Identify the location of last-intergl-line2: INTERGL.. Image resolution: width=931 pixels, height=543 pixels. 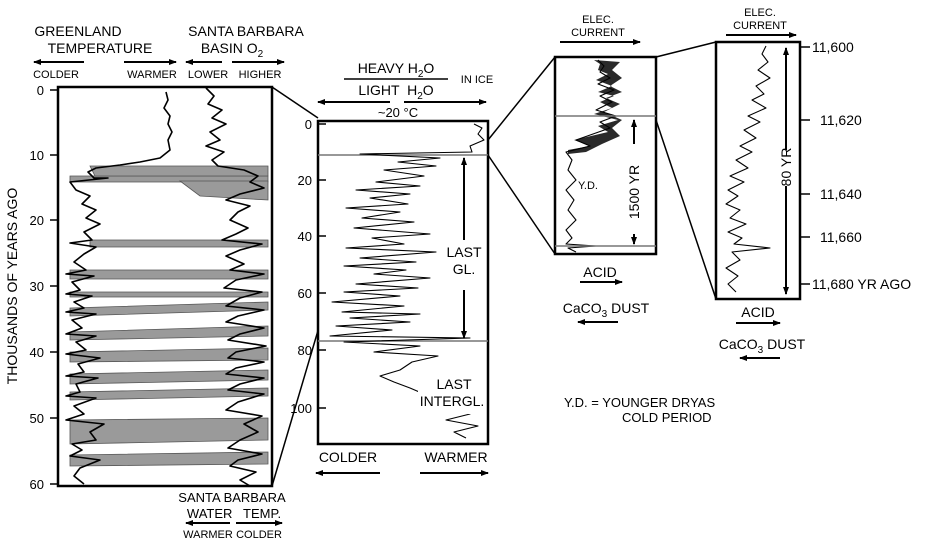
(452, 401).